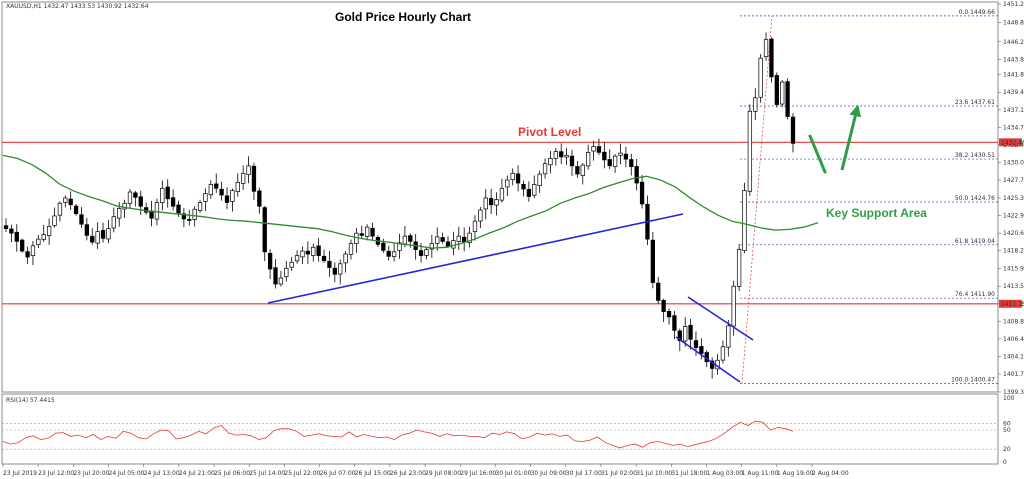 This screenshot has width=1024, height=479. I want to click on price-tick-label: 1401.75, so click(1013, 374).